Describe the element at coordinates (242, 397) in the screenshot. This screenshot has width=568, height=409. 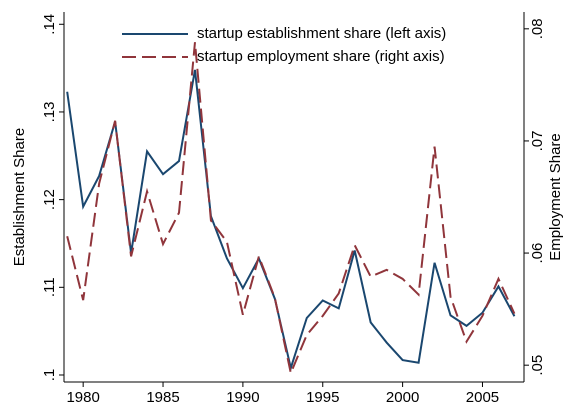
I see `x-tick-label: 1990` at that location.